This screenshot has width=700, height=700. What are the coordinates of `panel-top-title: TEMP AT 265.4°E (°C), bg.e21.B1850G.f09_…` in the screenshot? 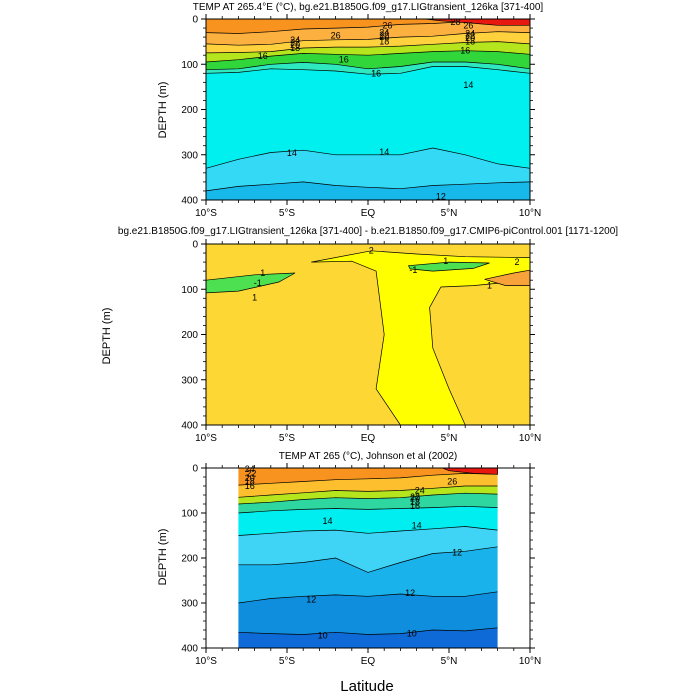 It's located at (368, 7).